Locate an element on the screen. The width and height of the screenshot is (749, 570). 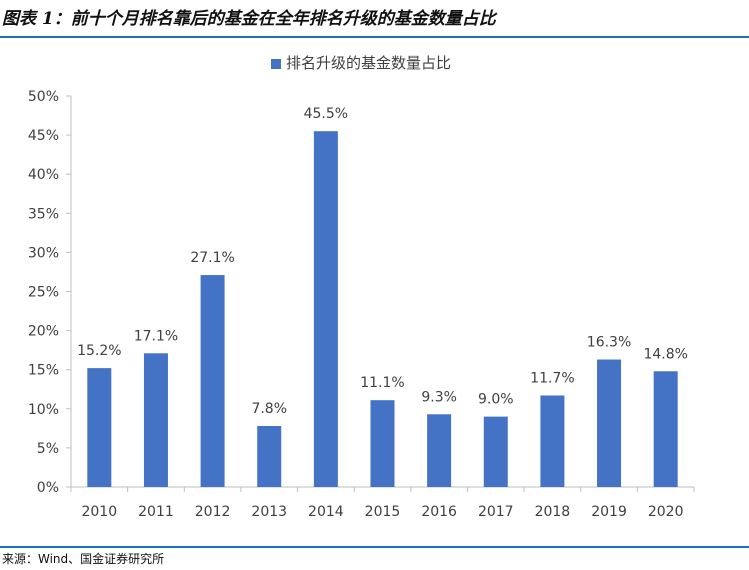
top-rule is located at coordinates (374, 37).